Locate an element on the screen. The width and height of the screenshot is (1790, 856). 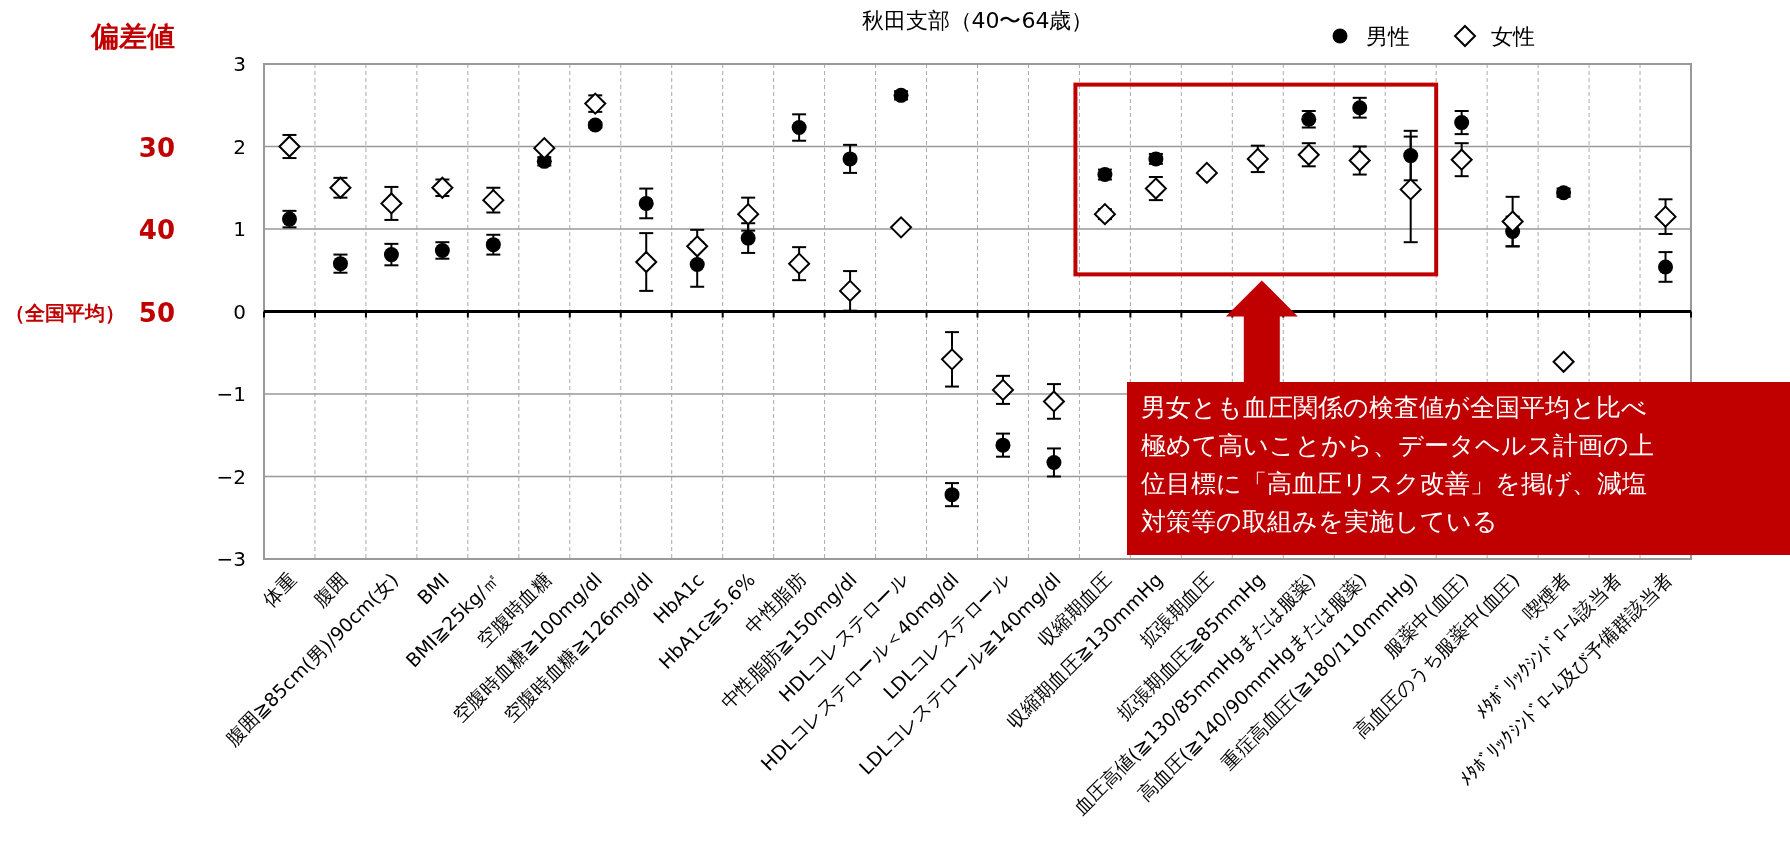
y2-axis-title: 偏差値 is located at coordinates (132, 36).